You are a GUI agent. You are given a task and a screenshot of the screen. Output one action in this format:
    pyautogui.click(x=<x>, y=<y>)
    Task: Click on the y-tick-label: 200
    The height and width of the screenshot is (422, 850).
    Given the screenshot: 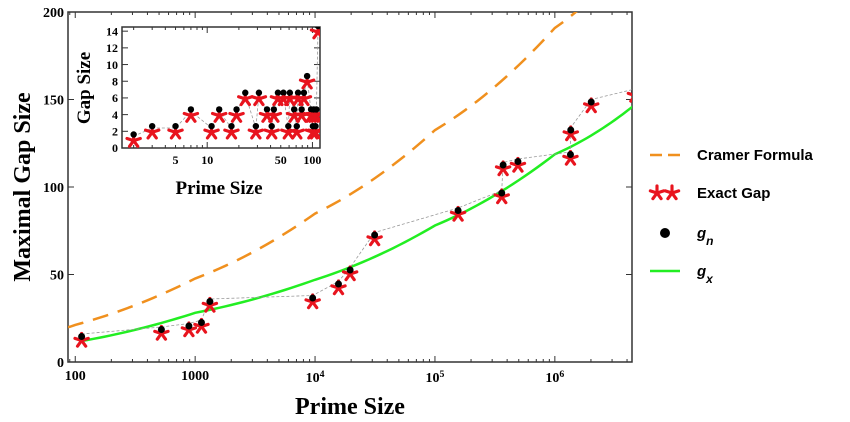 What is the action you would take?
    pyautogui.click(x=53, y=13)
    